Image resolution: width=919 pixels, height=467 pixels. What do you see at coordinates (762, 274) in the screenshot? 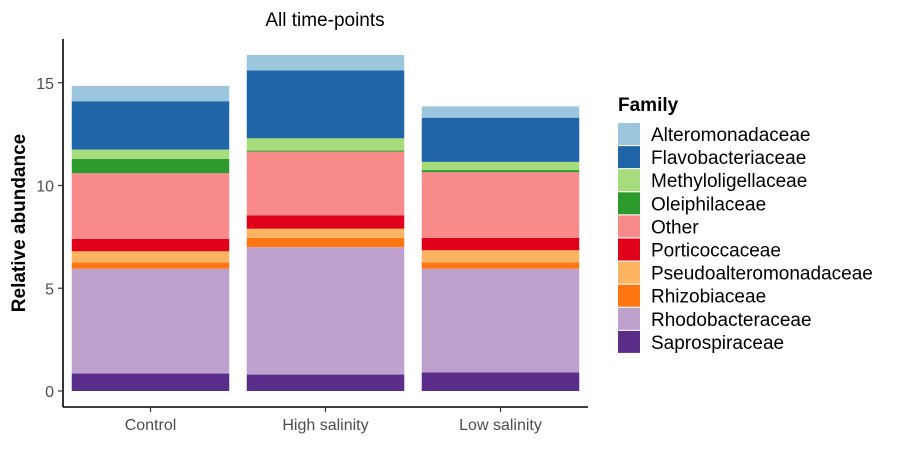
I see `legend-label: Pseudoalteromonadaceae` at bounding box center [762, 274].